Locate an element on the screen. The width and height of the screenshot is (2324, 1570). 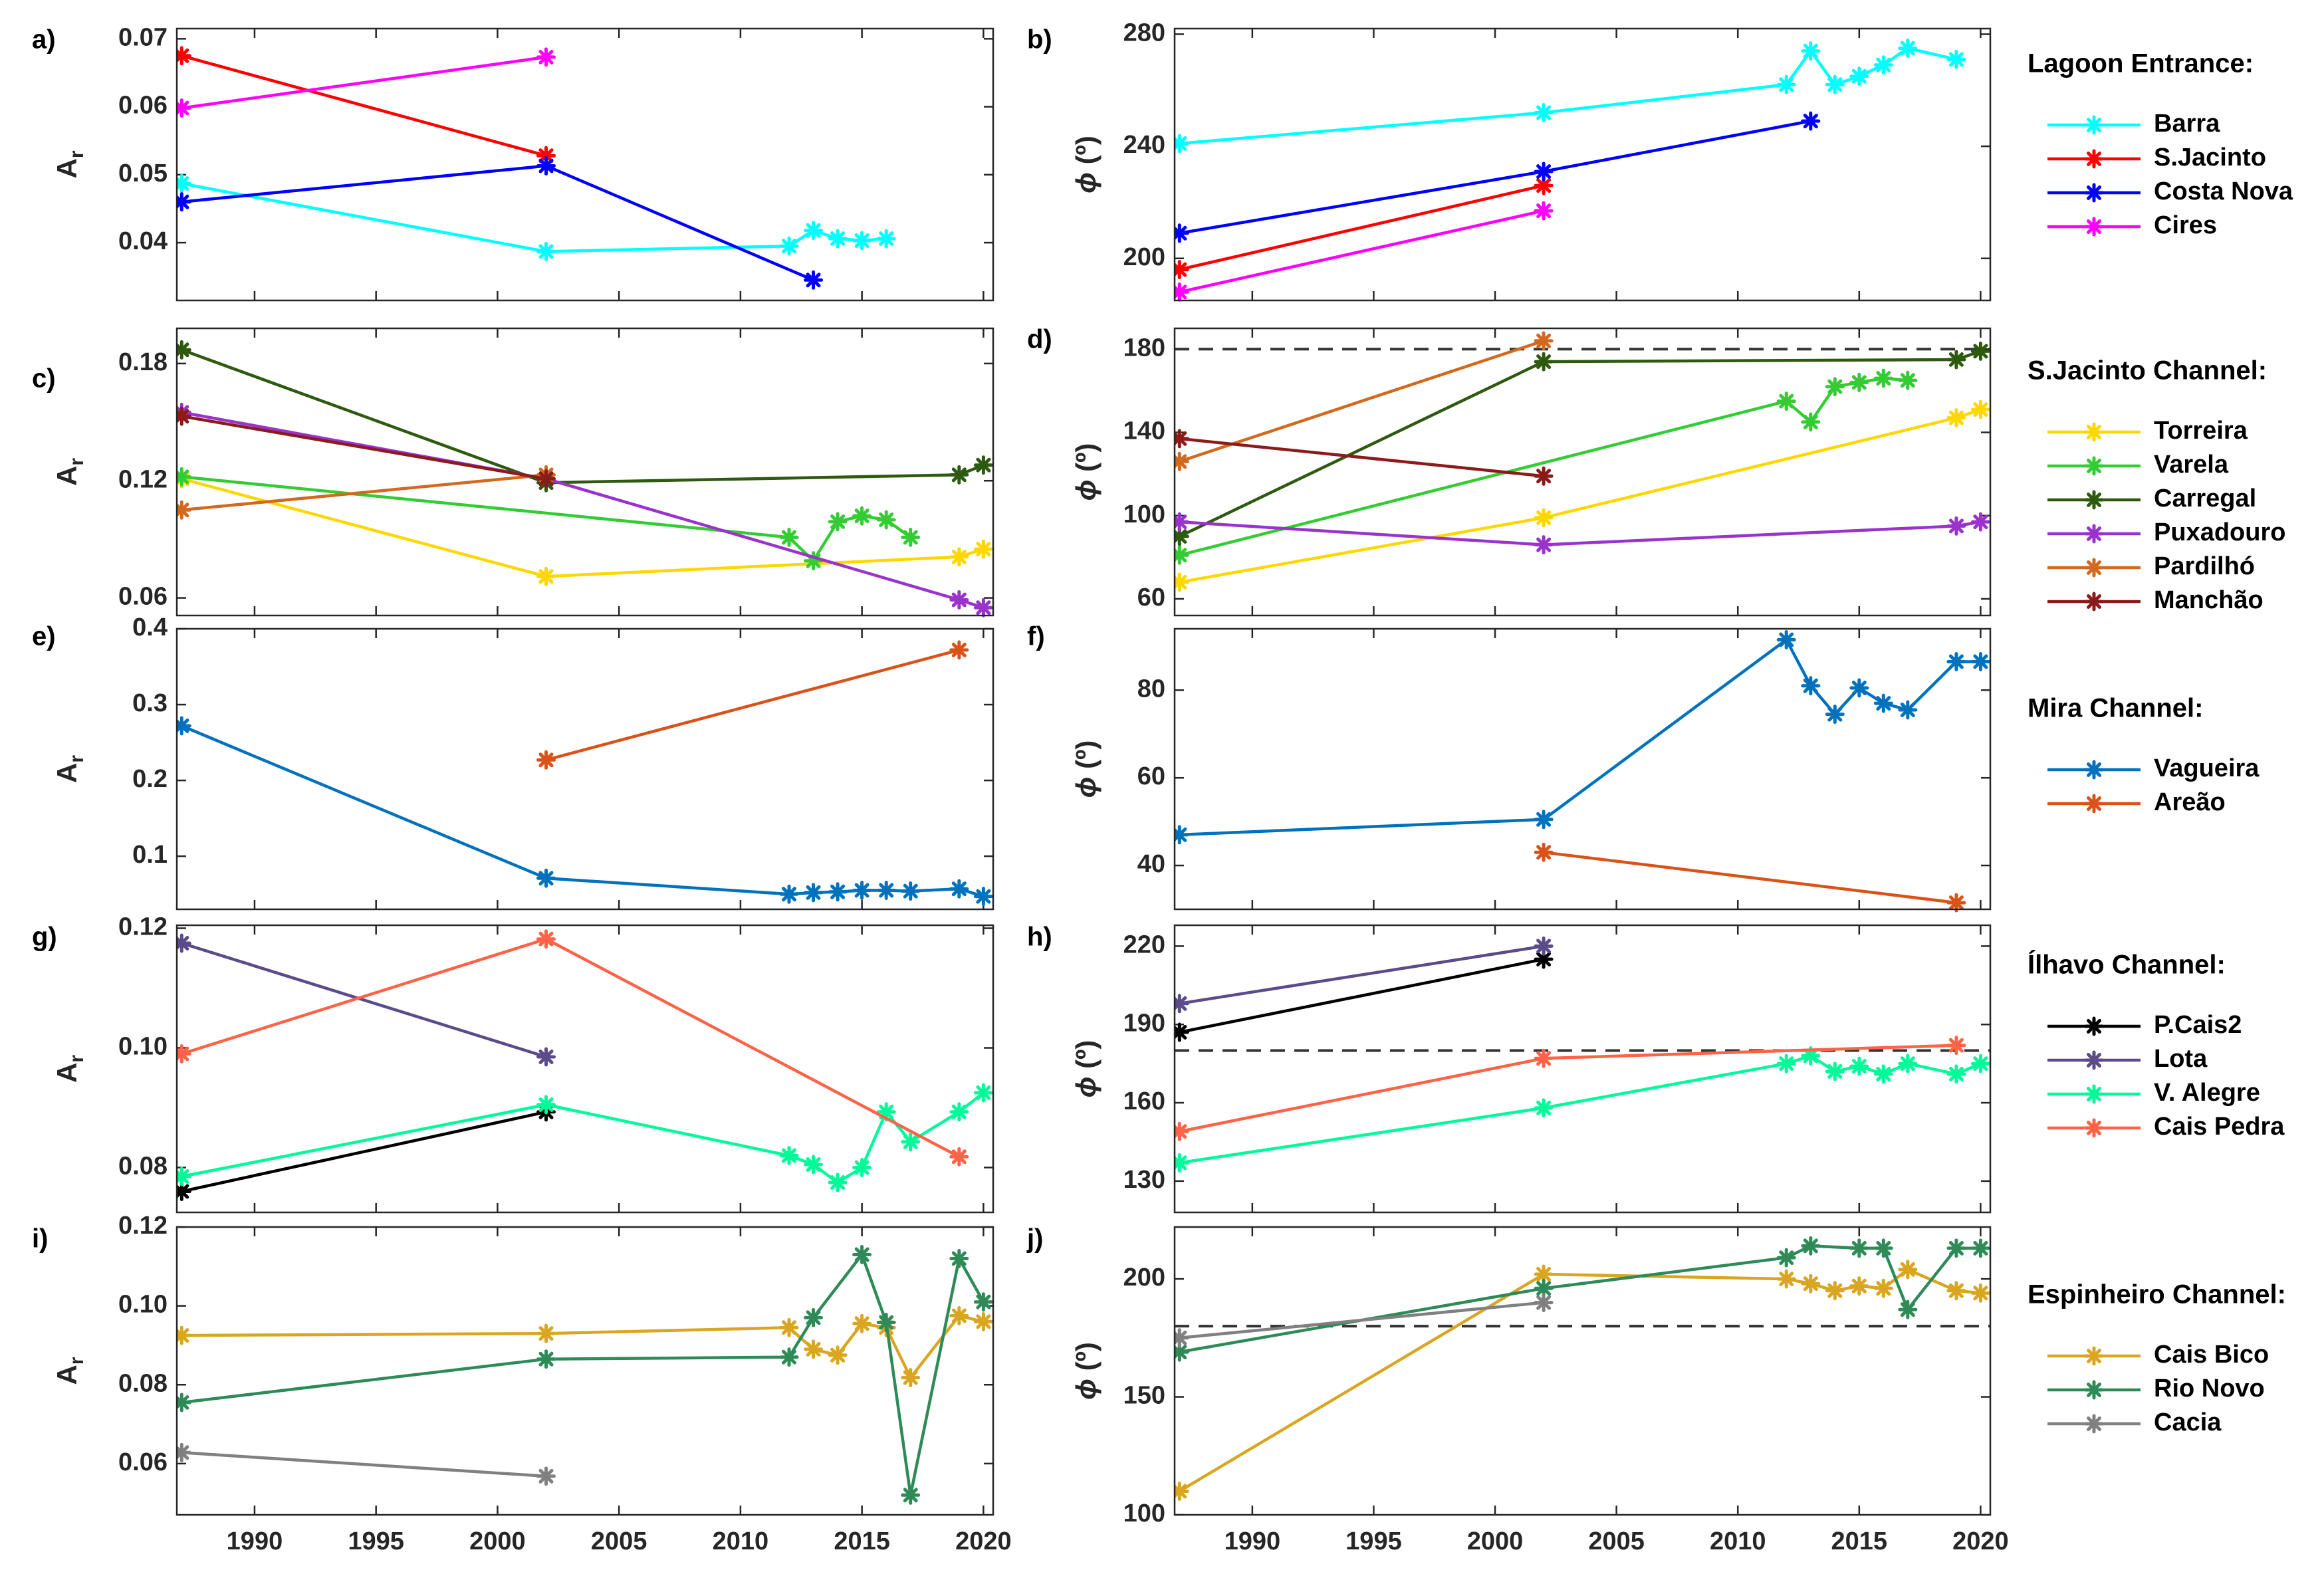
series-line-Areão is located at coordinates (752, 705).